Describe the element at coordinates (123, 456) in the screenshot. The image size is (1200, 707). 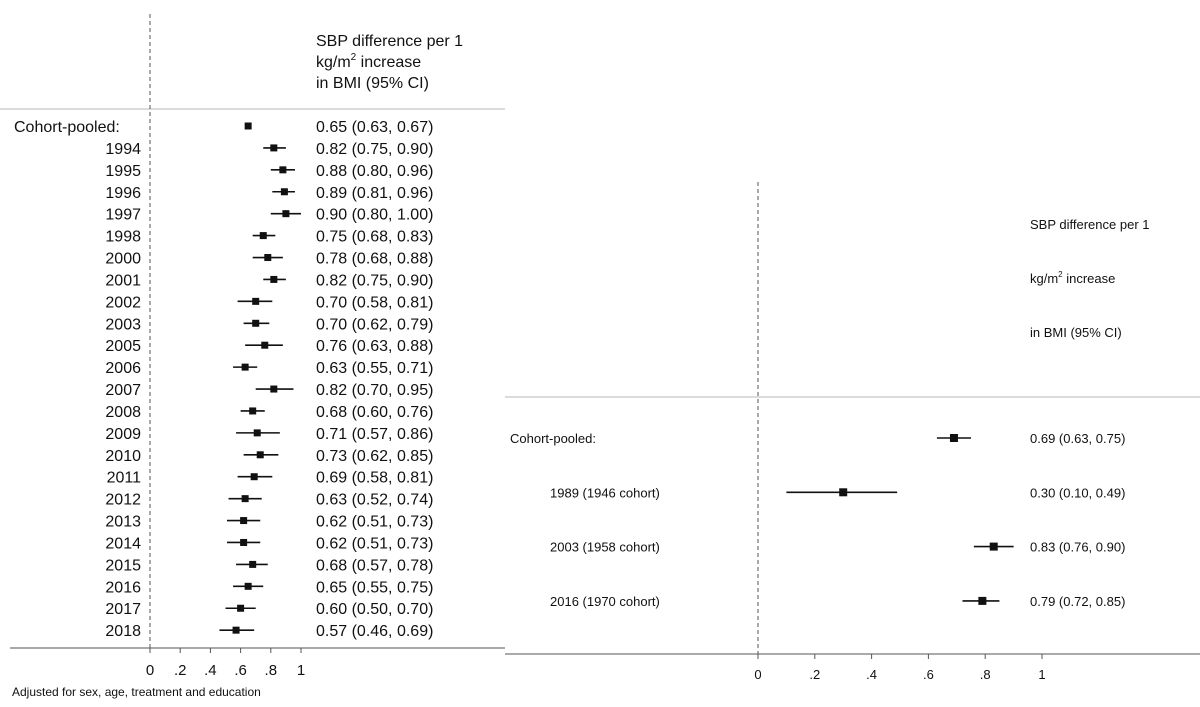
I see `row-label: 2010` at that location.